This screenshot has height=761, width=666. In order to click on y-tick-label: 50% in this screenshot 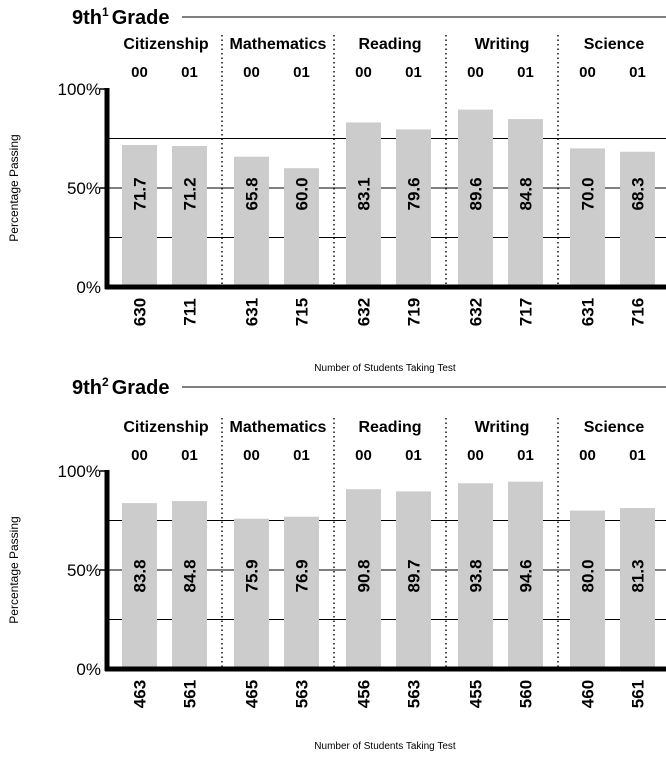, I will do `click(84, 188)`.